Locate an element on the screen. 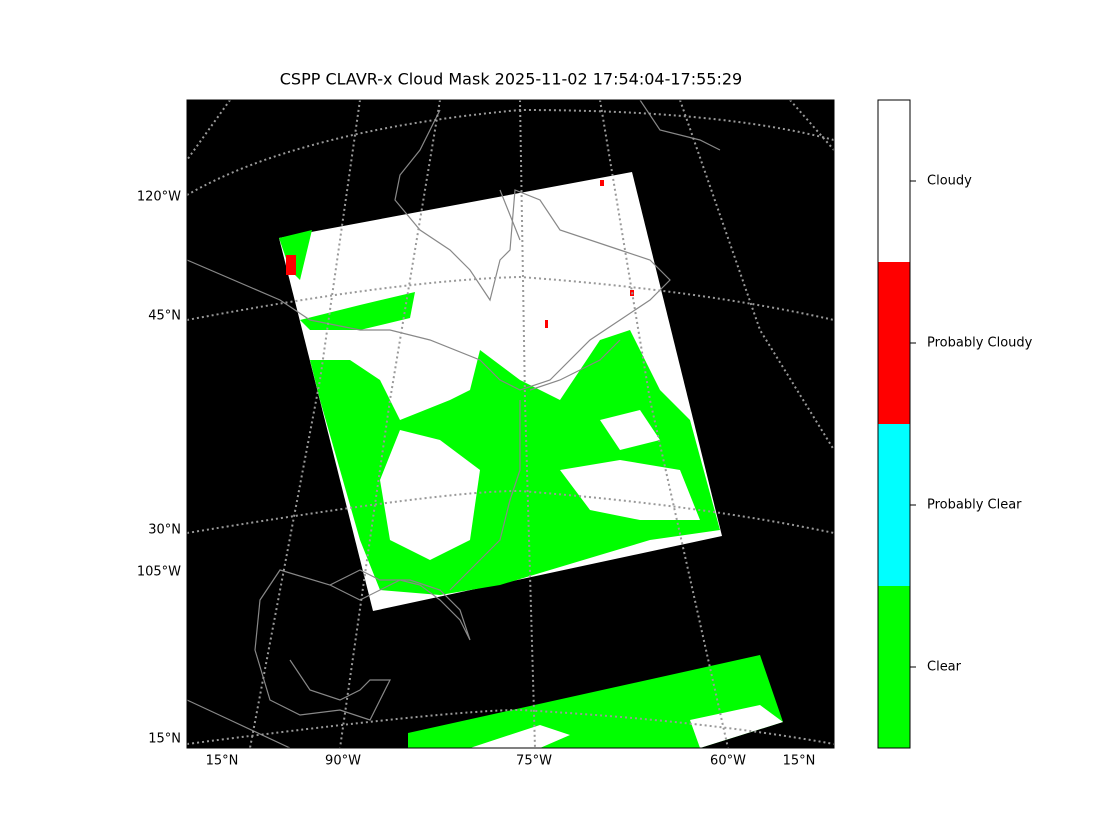 The width and height of the screenshot is (1120, 840). colorbar-label: Probably Clear is located at coordinates (974, 505).